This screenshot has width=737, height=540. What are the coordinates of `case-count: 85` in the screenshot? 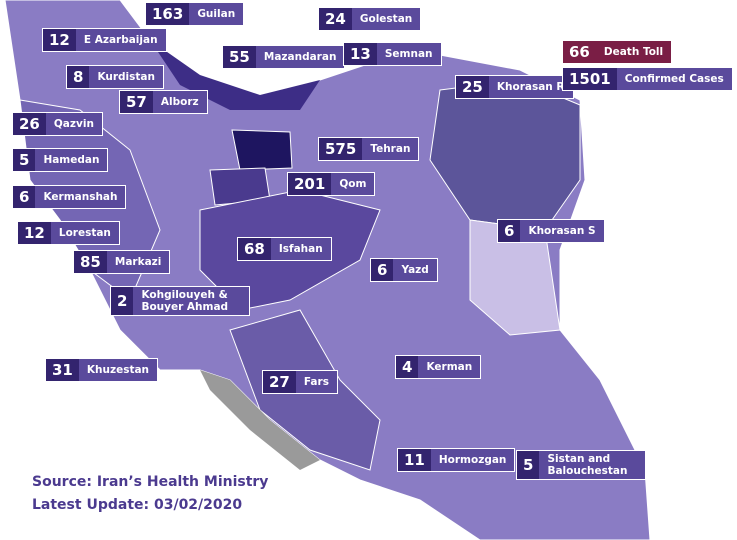 It's located at (90, 262).